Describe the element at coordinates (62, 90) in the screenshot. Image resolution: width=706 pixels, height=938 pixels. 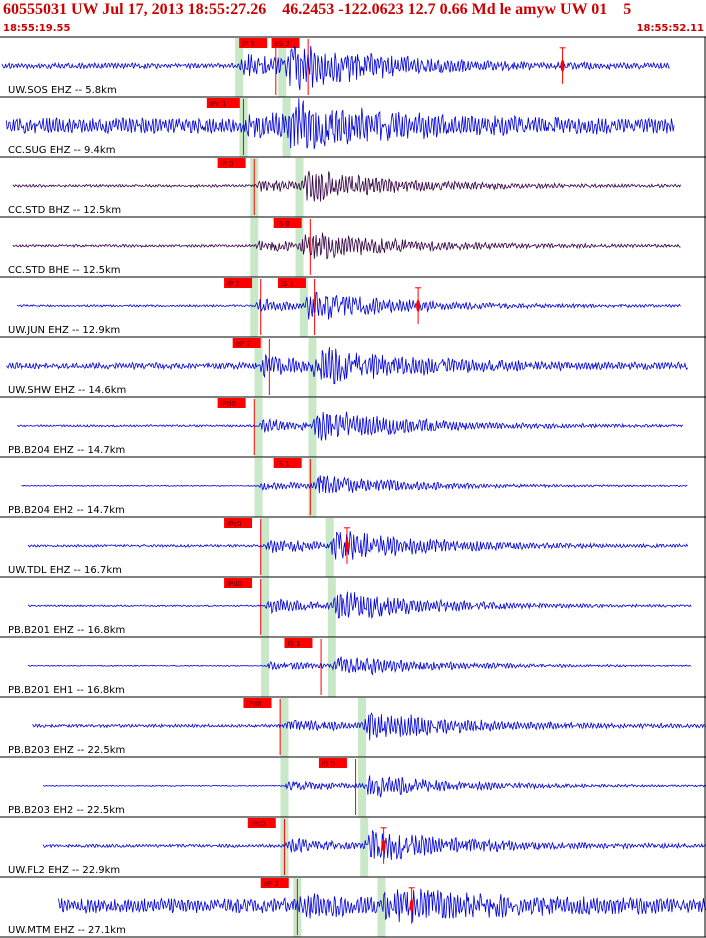
I see `station-label: UW.SOS EHZ -- 5.8km` at that location.